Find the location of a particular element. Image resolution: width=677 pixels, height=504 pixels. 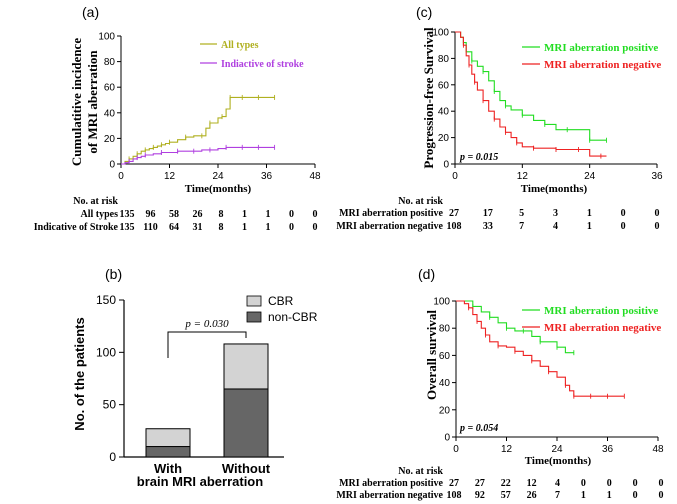

panel-a-risk-label-1: All types is located at coordinates (100, 214).